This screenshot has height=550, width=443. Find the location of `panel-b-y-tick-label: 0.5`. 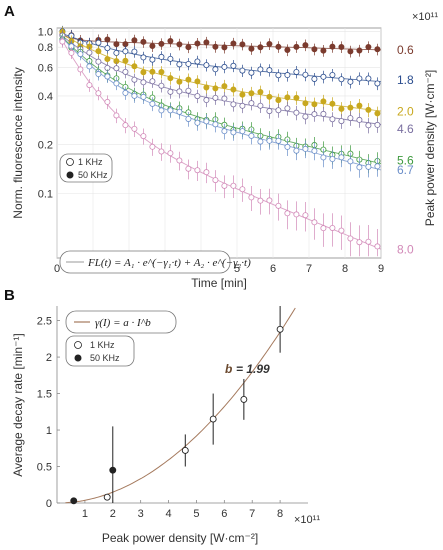

panel-b-y-tick-label: 0.5 is located at coordinates (44, 468).